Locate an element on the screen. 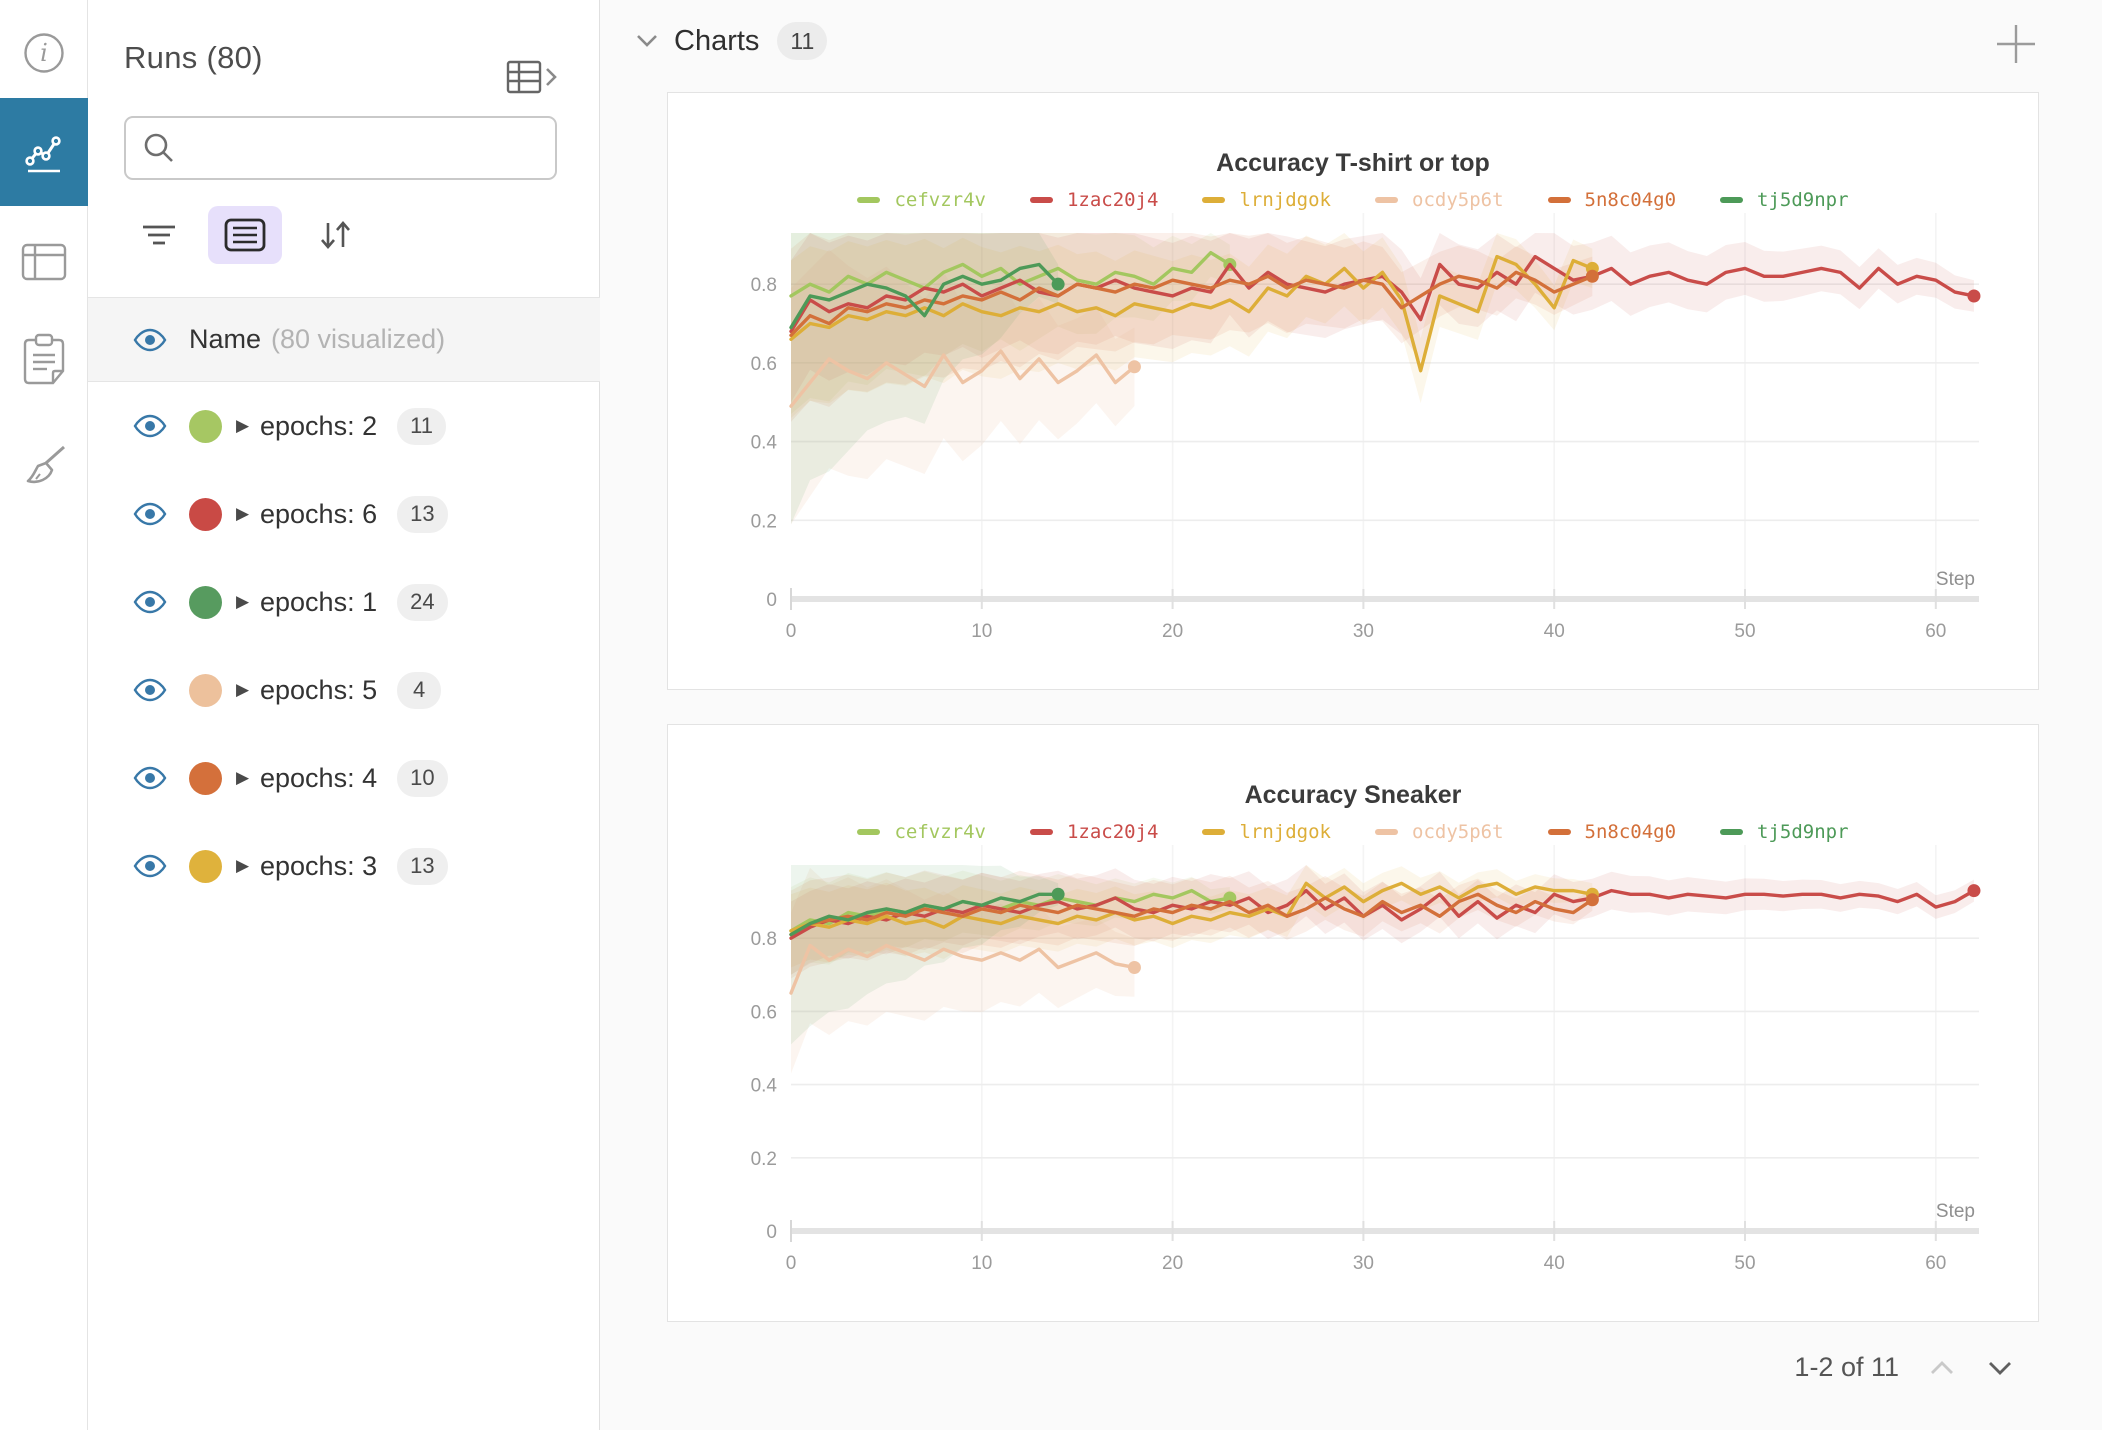 Image resolution: width=2102 pixels, height=1430 pixels. list-view-icon is located at coordinates (245, 235).